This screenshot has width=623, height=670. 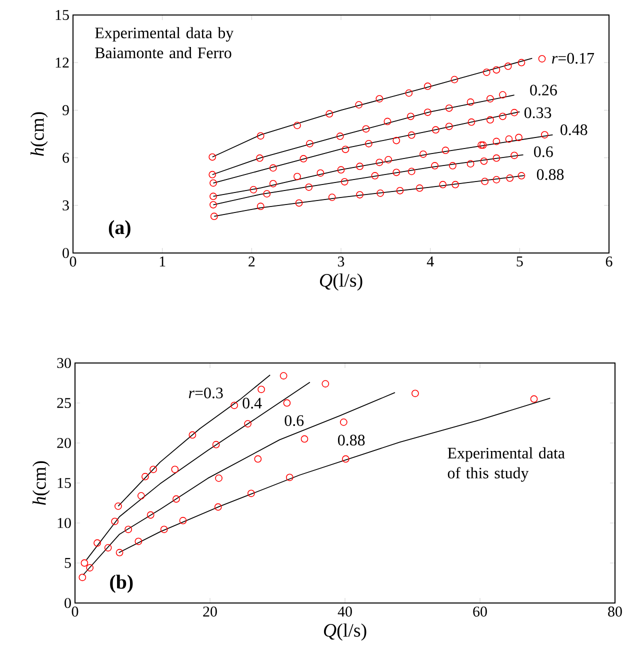 I want to click on x-tick-label: 1, so click(x=163, y=261).